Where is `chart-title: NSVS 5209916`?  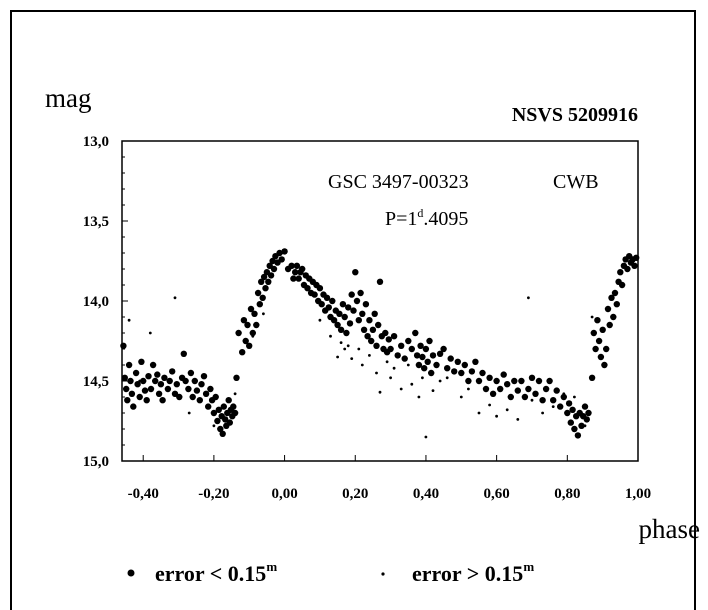 chart-title: NSVS 5209916 is located at coordinates (575, 115).